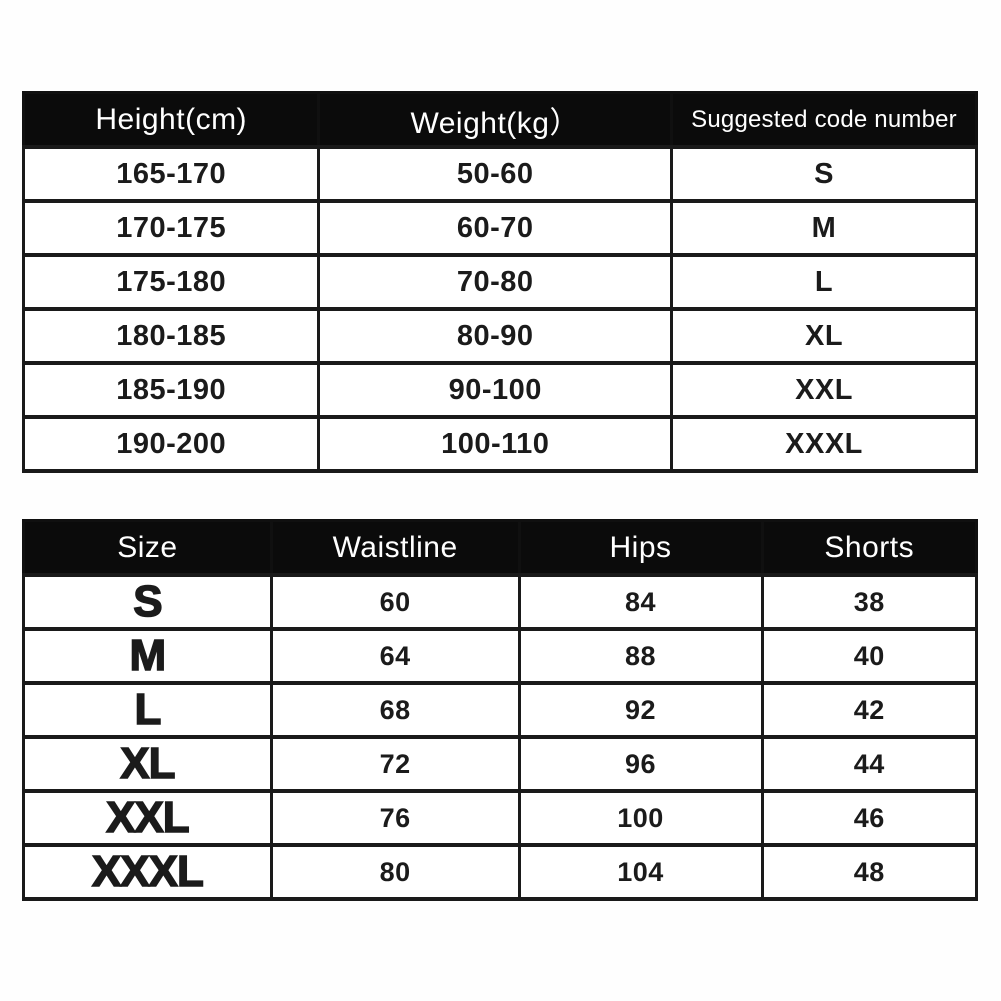  What do you see at coordinates (147, 764) in the screenshot?
I see `size-cell: XL` at bounding box center [147, 764].